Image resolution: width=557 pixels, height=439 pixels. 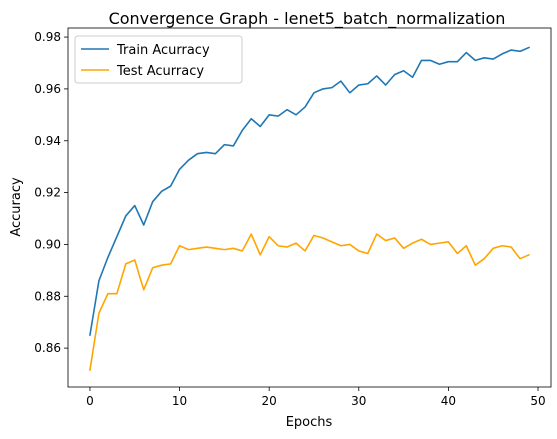 What do you see at coordinates (47, 141) in the screenshot?
I see `y-tick-label: 0.94` at bounding box center [47, 141].